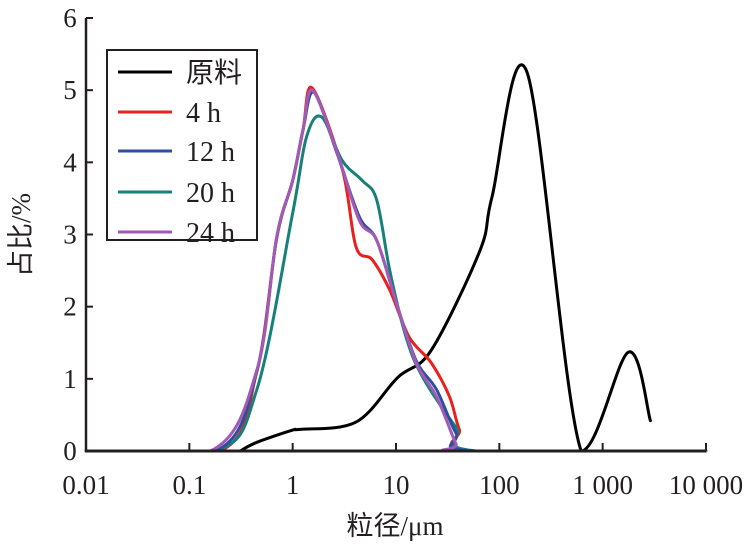  What do you see at coordinates (210, 152) in the screenshot?
I see `legend-label: 12 h` at bounding box center [210, 152].